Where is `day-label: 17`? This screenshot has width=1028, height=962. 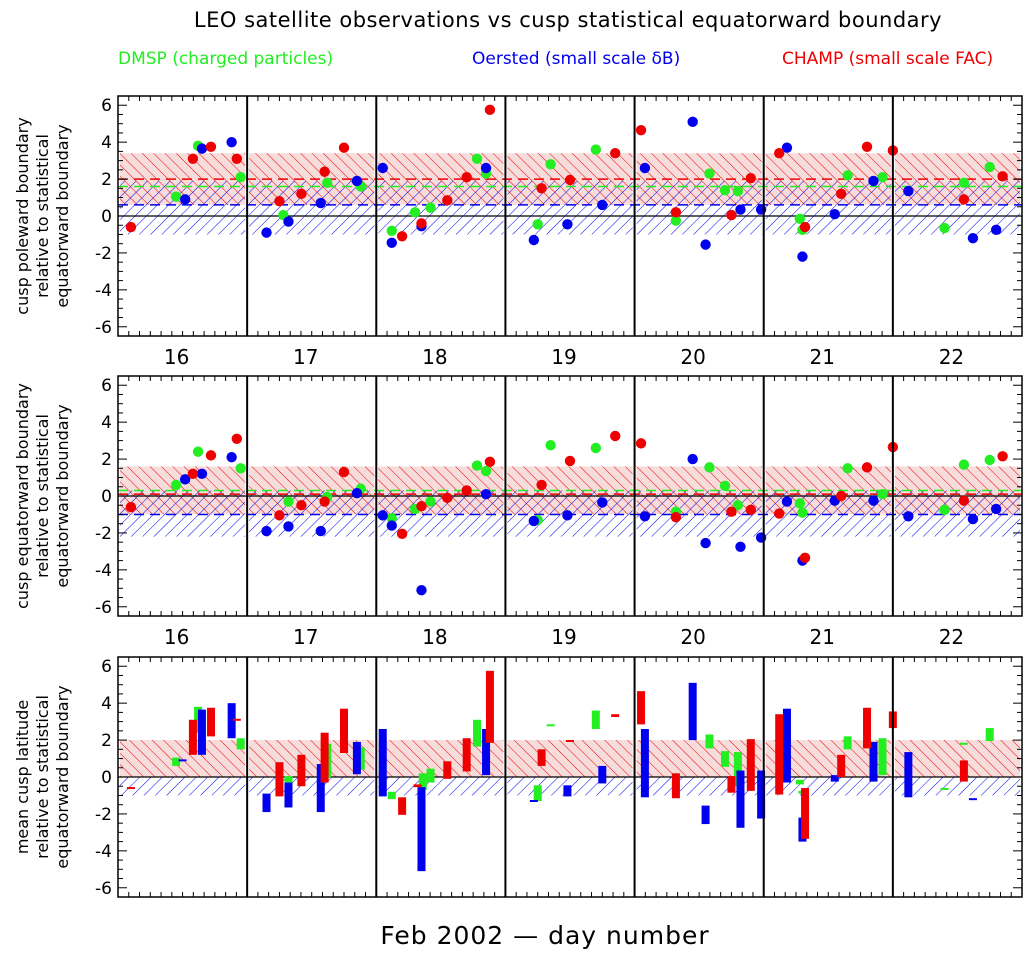
day-label: 17 is located at coordinates (305, 637).